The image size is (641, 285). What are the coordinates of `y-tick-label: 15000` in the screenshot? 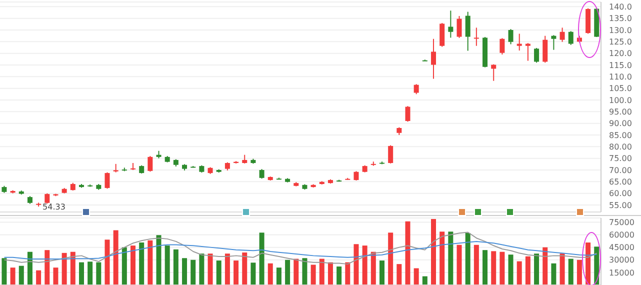 It's located at (621, 273).